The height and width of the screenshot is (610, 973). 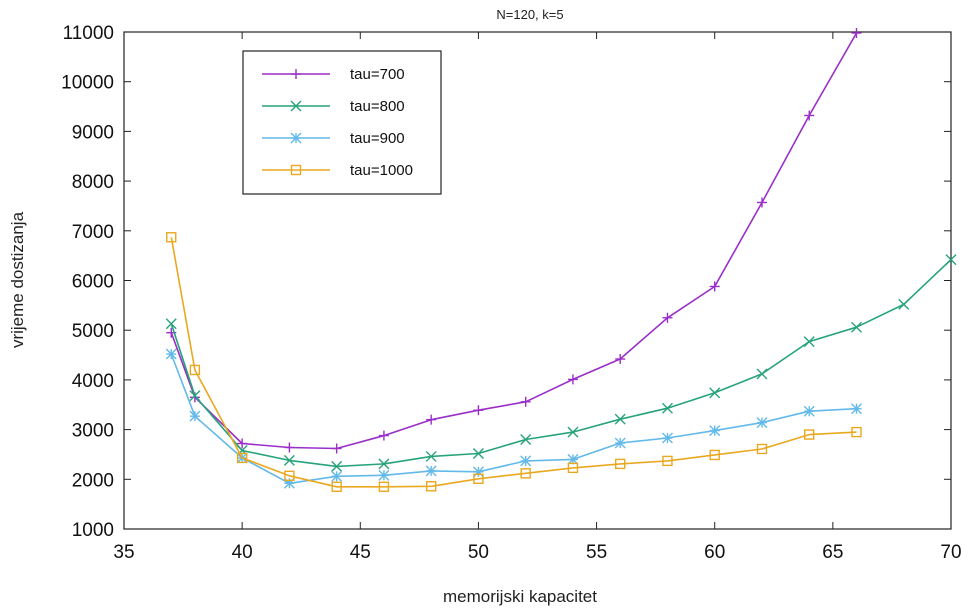 I want to click on x-tick-label: 65, so click(x=832, y=552).